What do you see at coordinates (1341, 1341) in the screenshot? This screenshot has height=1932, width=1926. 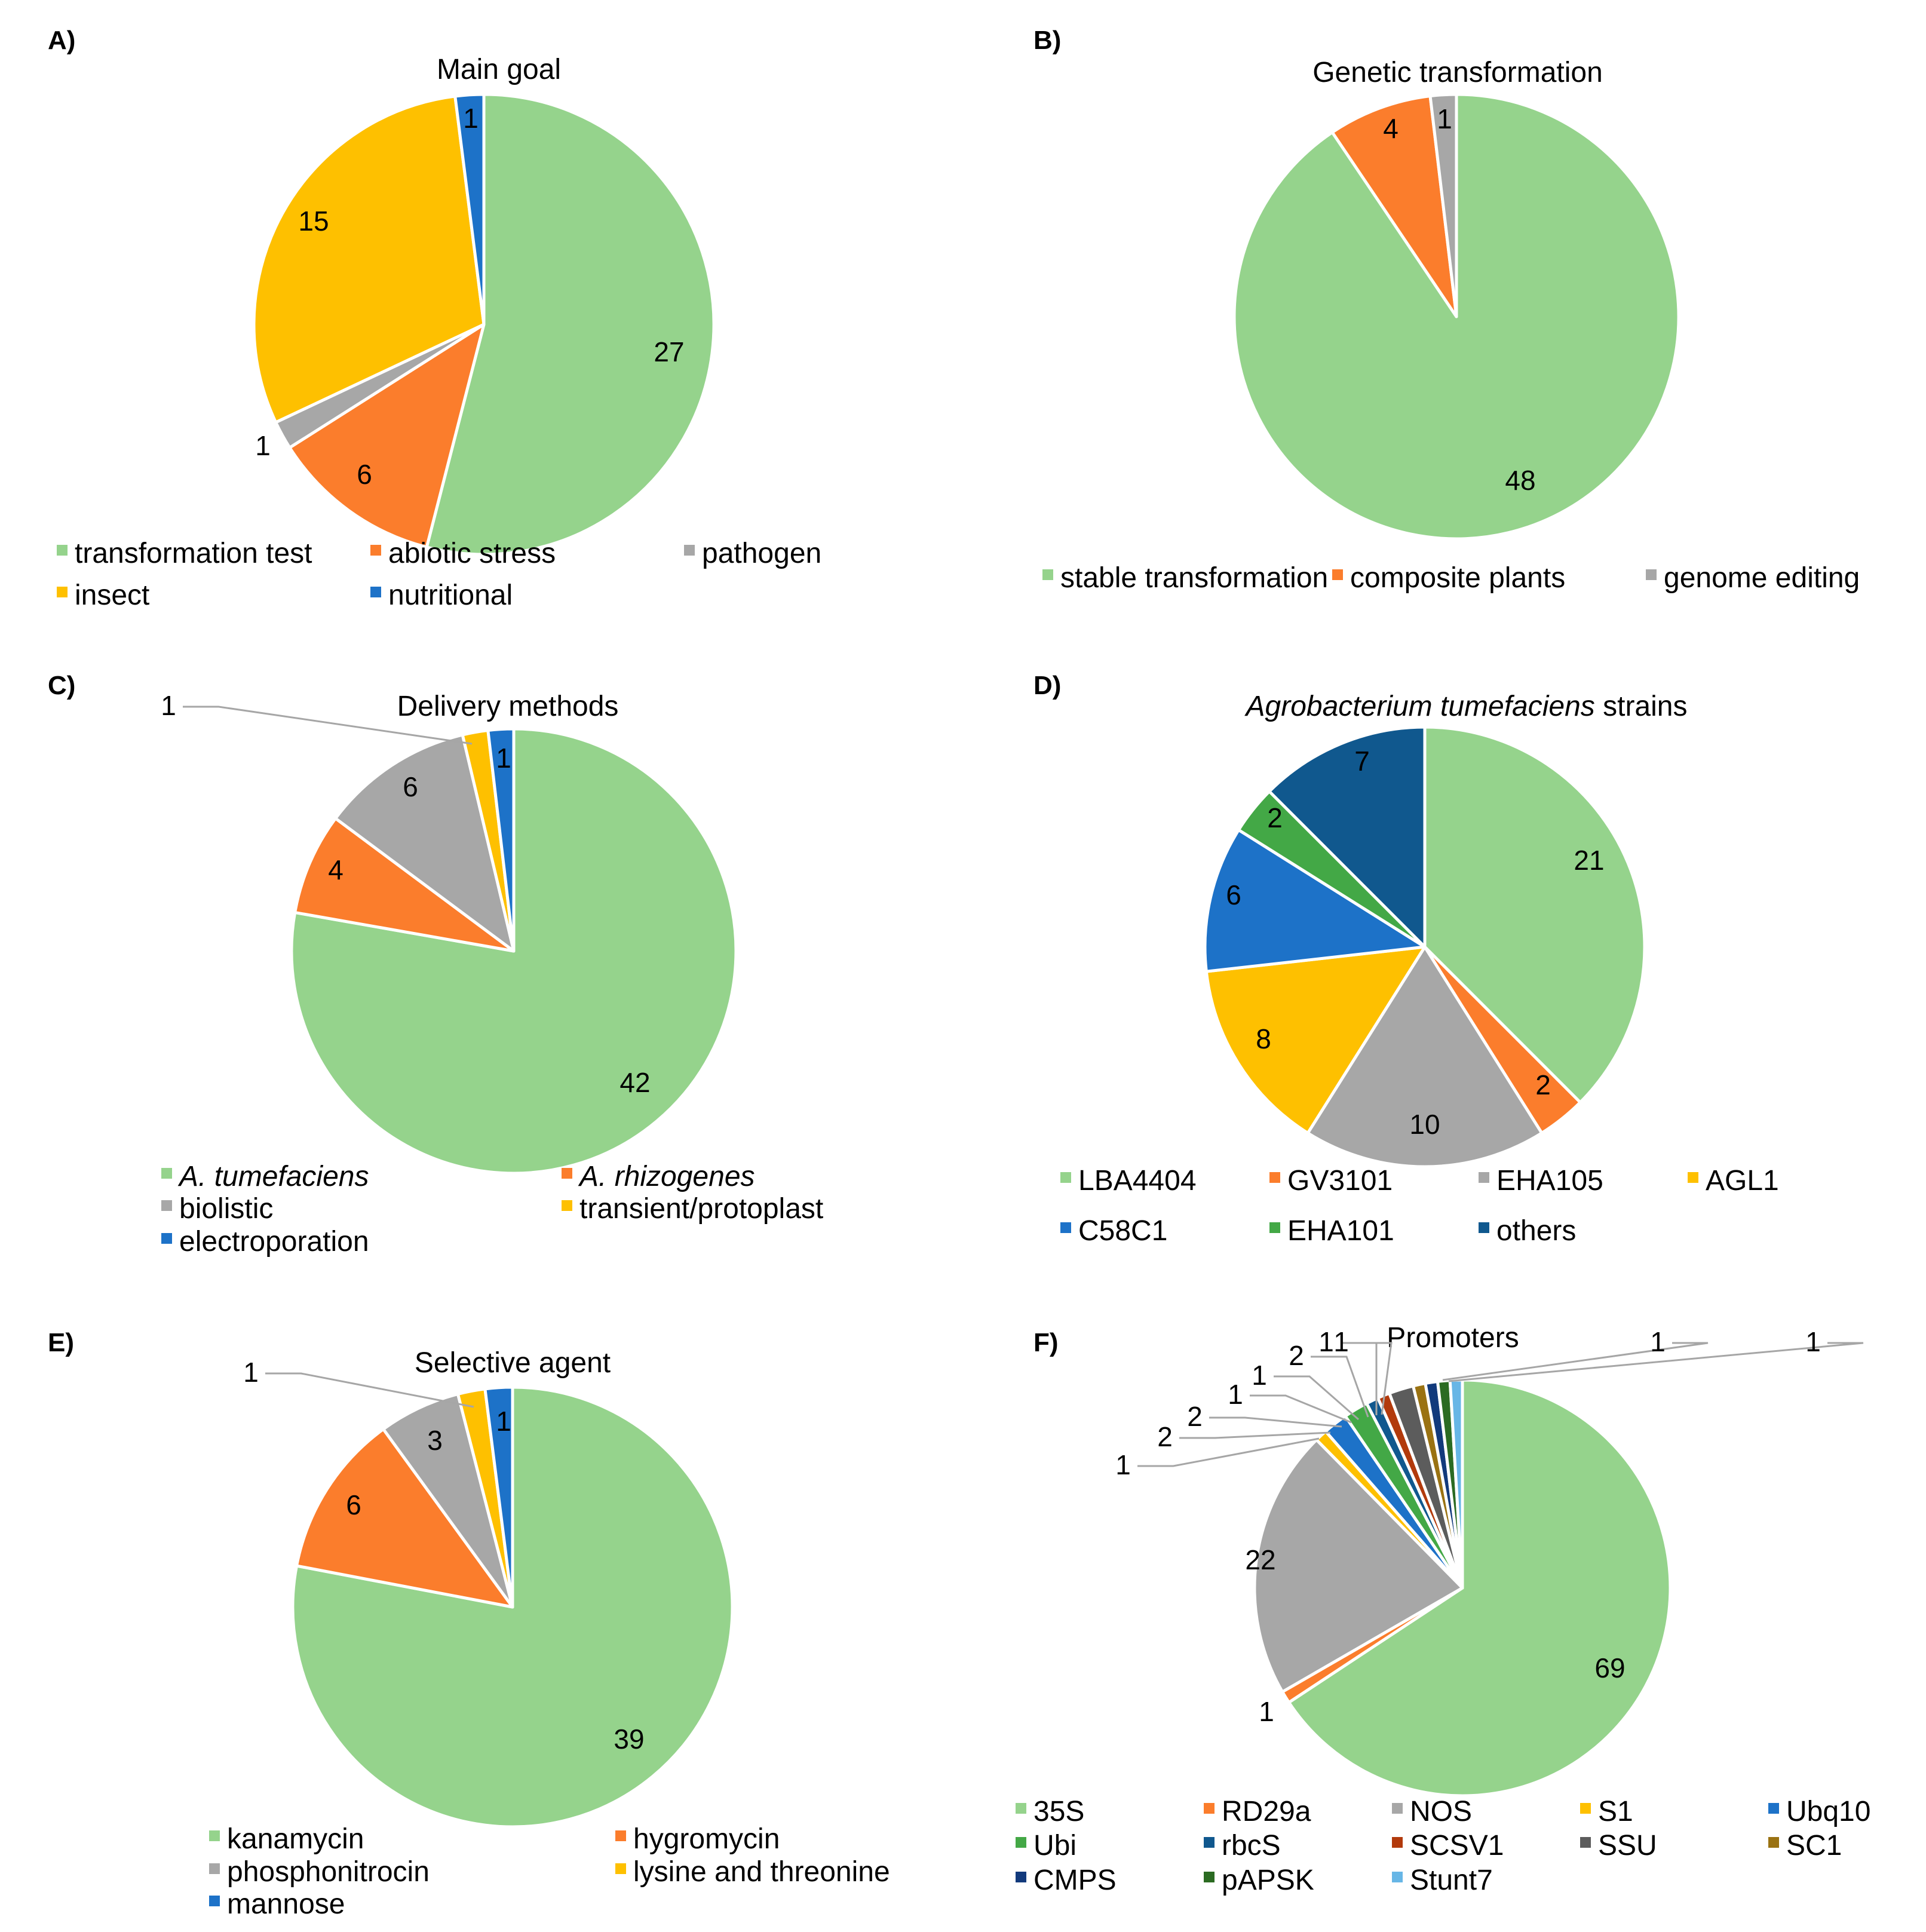 I see `slice-label-cmps: 1` at bounding box center [1341, 1341].